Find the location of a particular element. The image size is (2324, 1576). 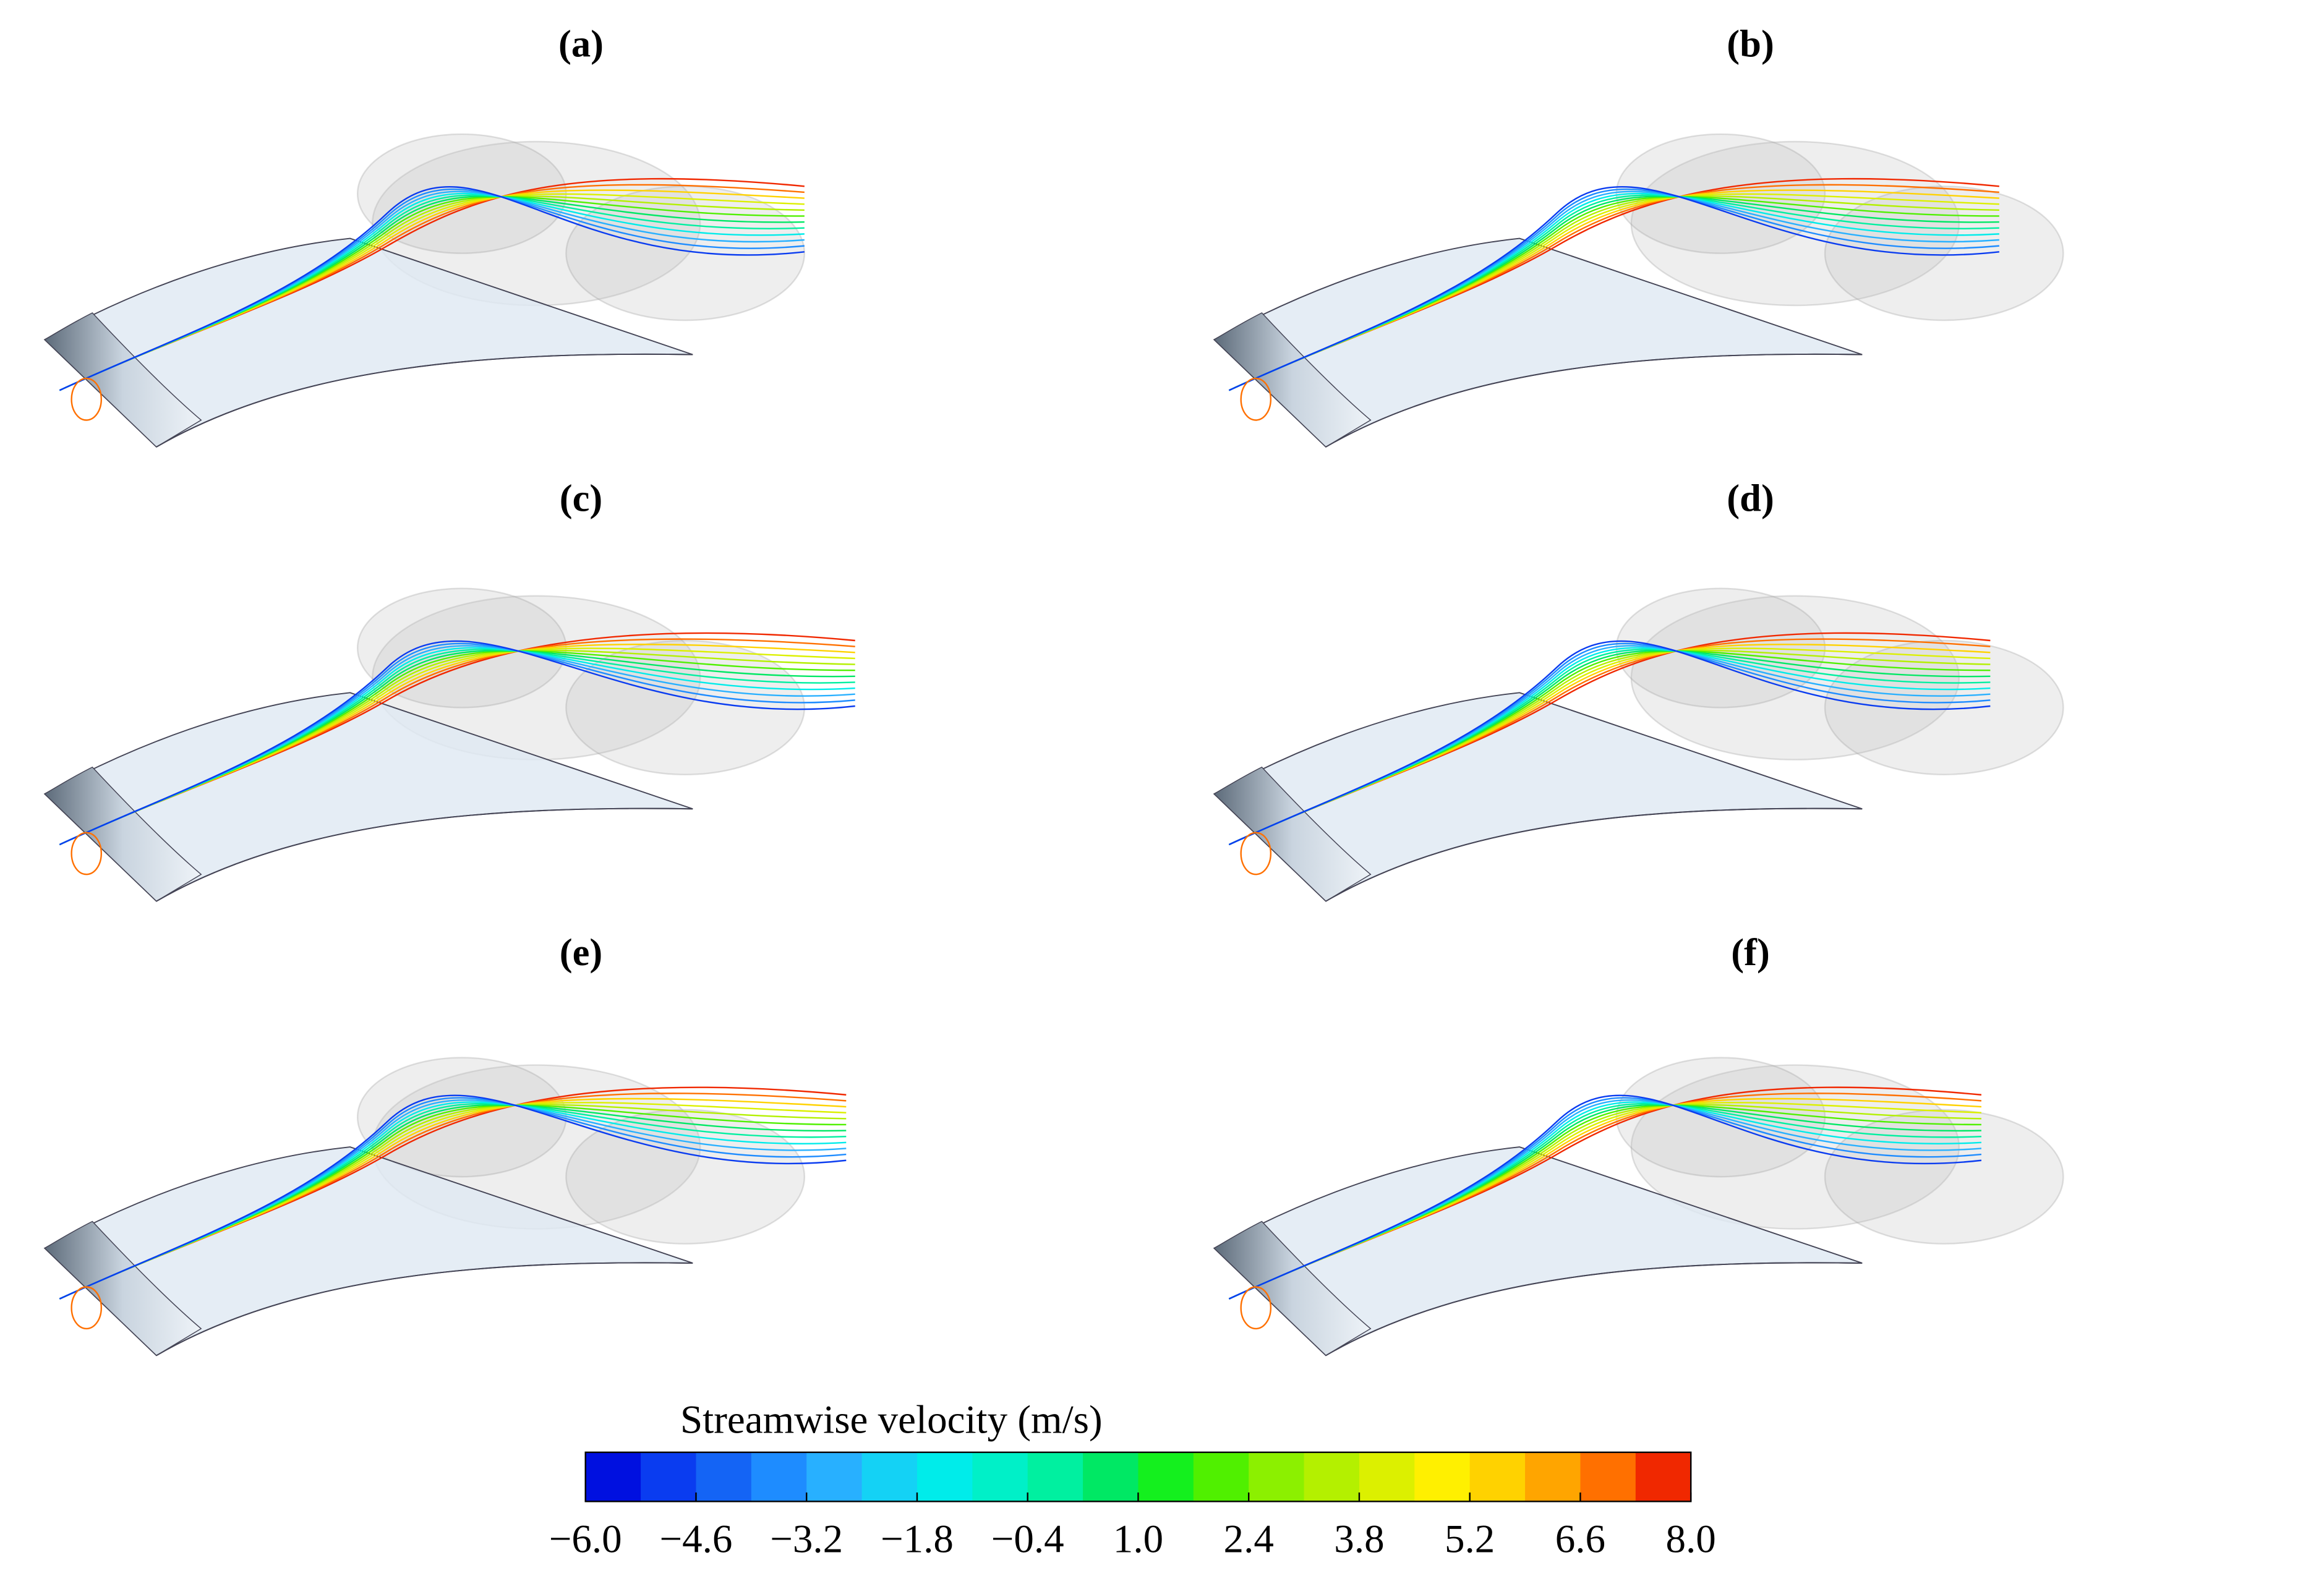

panel: (e) is located at coordinates (445, 1144).